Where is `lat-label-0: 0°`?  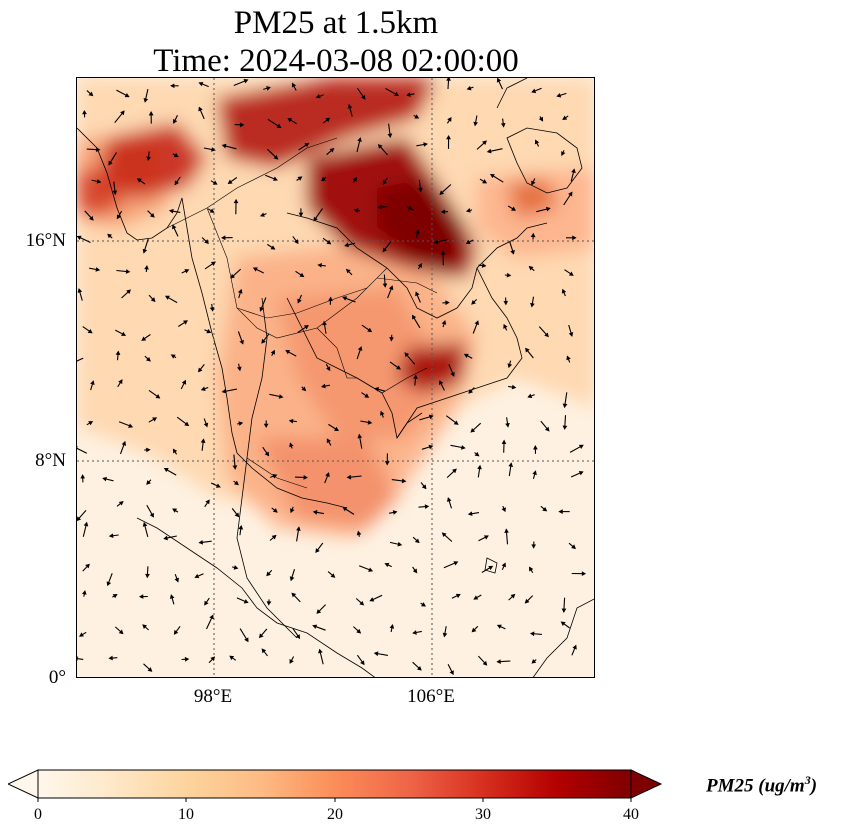 lat-label-0: 0° is located at coordinates (57, 677).